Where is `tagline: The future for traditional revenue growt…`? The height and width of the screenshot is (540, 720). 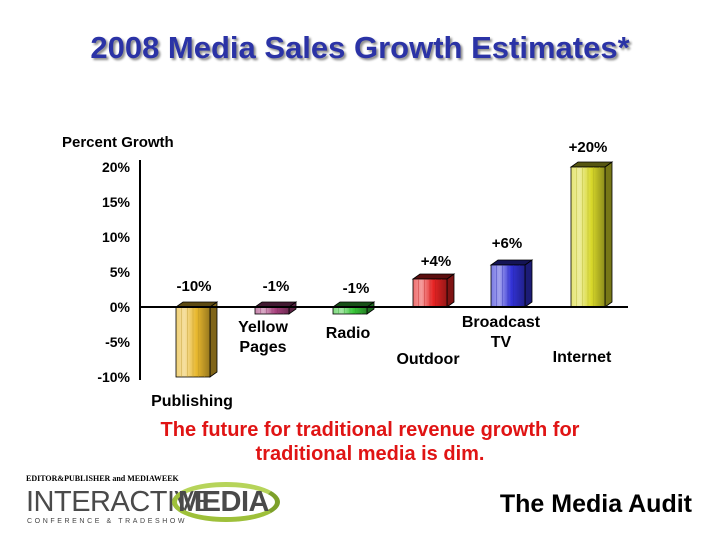
tagline: The future for traditional revenue growt… is located at coordinates (370, 442).